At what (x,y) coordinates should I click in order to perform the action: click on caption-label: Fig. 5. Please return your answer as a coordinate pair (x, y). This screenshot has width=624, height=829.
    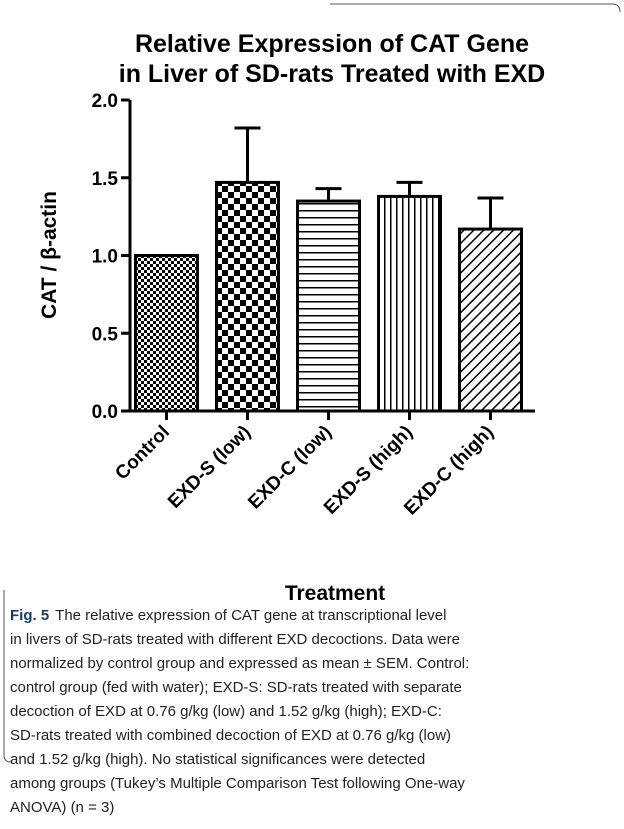
    Looking at the image, I should click on (29, 615).